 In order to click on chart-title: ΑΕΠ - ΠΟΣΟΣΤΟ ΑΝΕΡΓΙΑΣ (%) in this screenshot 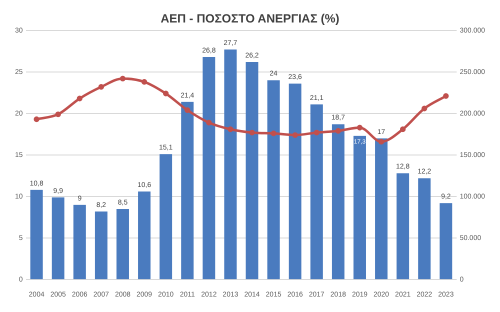, I will do `click(250, 19)`.